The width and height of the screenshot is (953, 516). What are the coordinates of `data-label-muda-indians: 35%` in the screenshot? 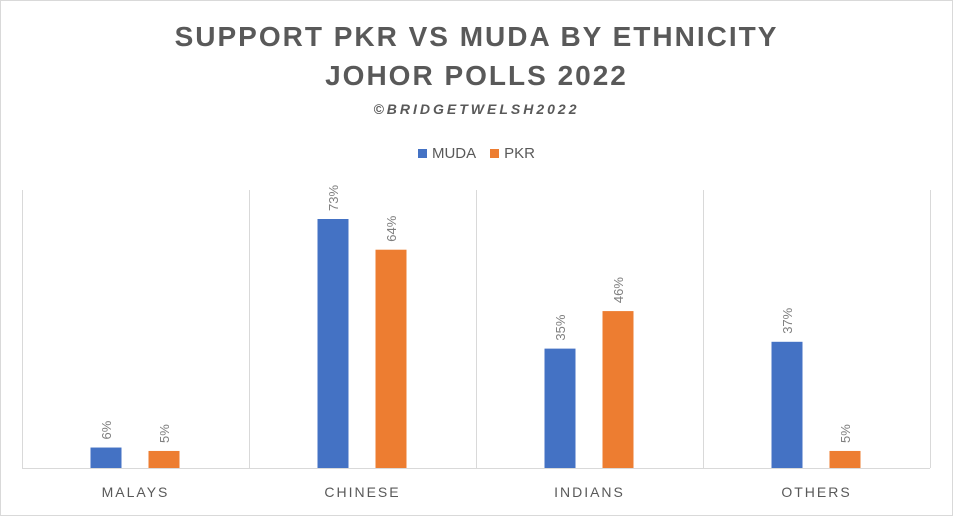 It's located at (560, 327).